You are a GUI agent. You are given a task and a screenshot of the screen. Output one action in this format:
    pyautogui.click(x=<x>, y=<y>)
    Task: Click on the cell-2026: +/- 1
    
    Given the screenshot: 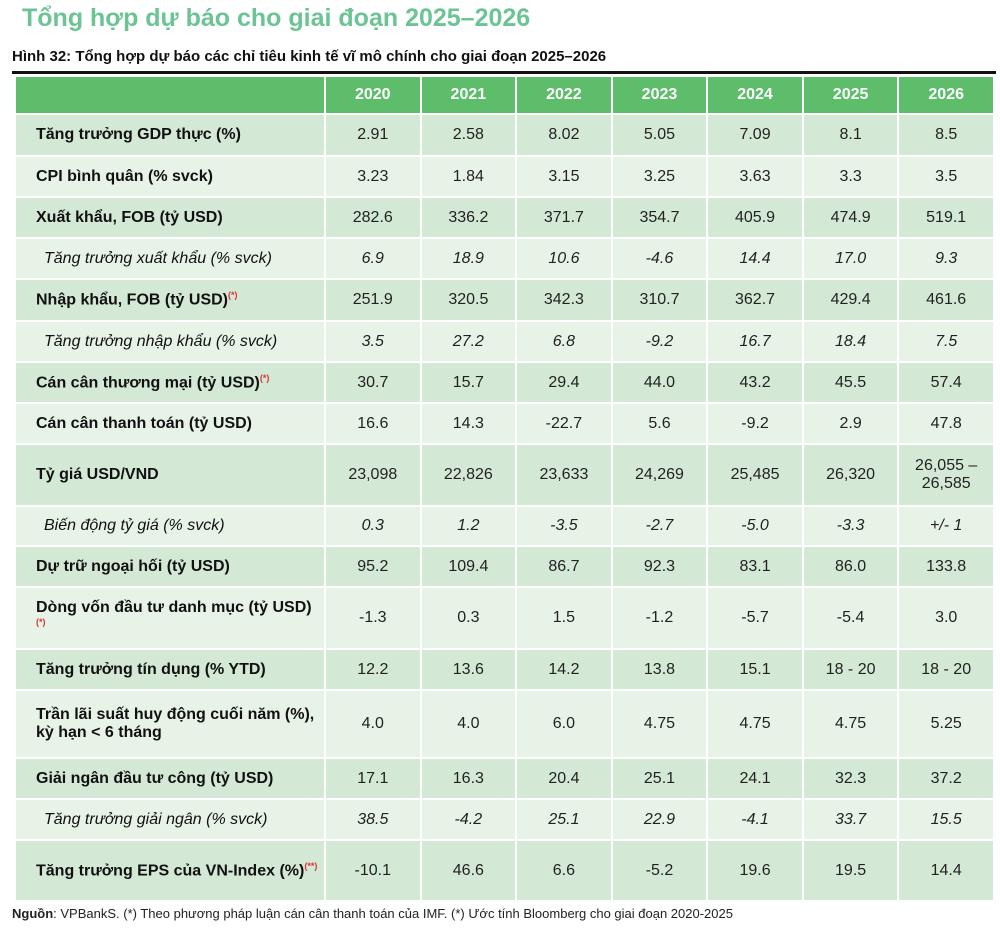 What is the action you would take?
    pyautogui.click(x=946, y=526)
    